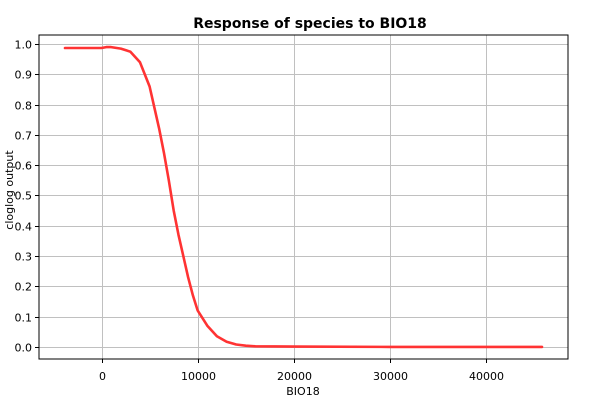 This screenshot has width=600, height=400. I want to click on chart-title: Response of species to BIO18, so click(310, 24).